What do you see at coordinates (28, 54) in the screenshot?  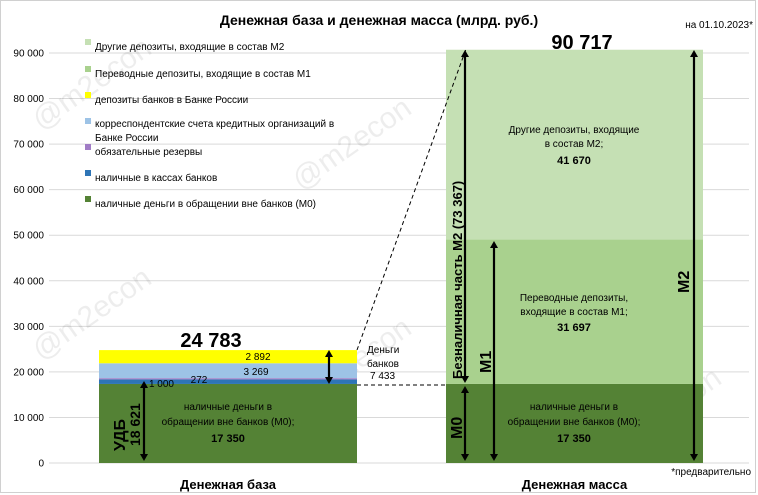 I see `y-tick-label: 90 000` at bounding box center [28, 54].